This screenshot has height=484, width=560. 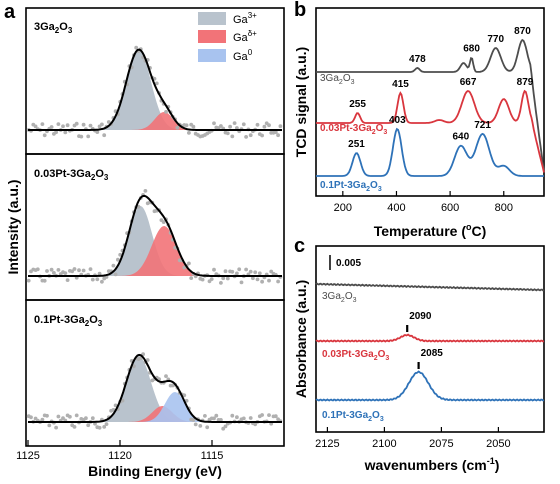 What do you see at coordinates (495, 39) in the screenshot?
I see `b-peak-label: 770` at bounding box center [495, 39].